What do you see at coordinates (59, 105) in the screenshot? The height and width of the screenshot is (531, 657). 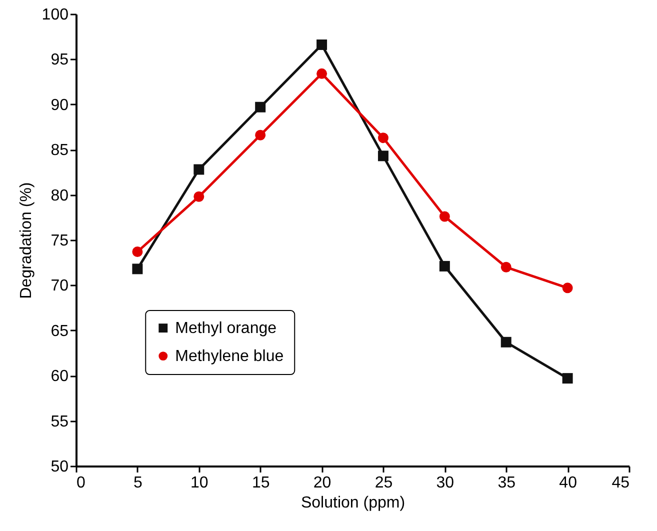 I see `y-tick-label: 90` at bounding box center [59, 105].